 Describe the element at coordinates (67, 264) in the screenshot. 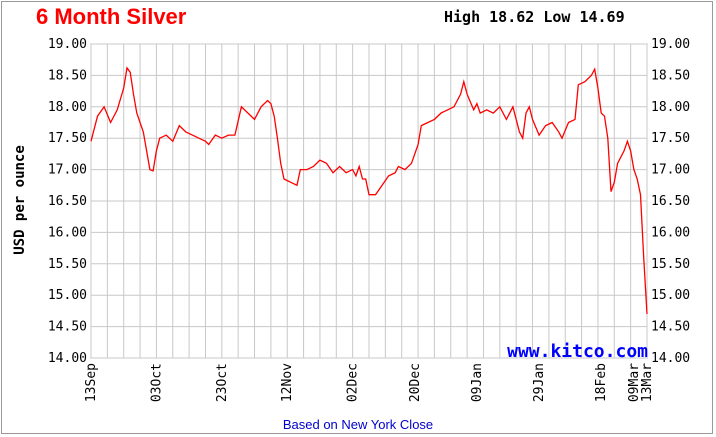

I see `y-tick-label-left: 15.50` at that location.